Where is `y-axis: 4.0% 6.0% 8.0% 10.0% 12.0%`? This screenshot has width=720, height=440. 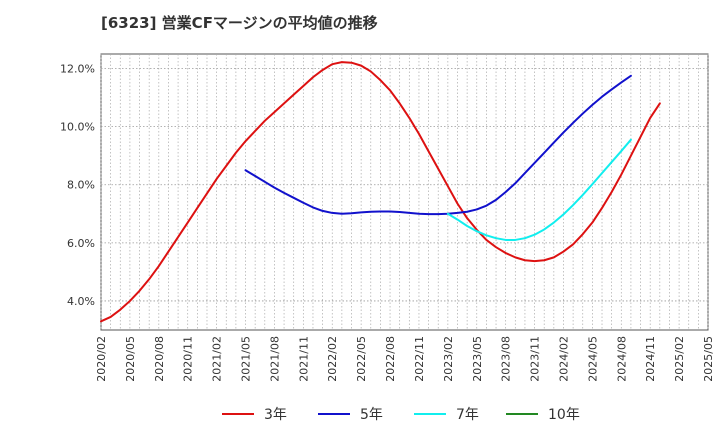 y-axis: 4.0% 6.0% 8.0% 10.0% 12.0% is located at coordinates (77, 185).